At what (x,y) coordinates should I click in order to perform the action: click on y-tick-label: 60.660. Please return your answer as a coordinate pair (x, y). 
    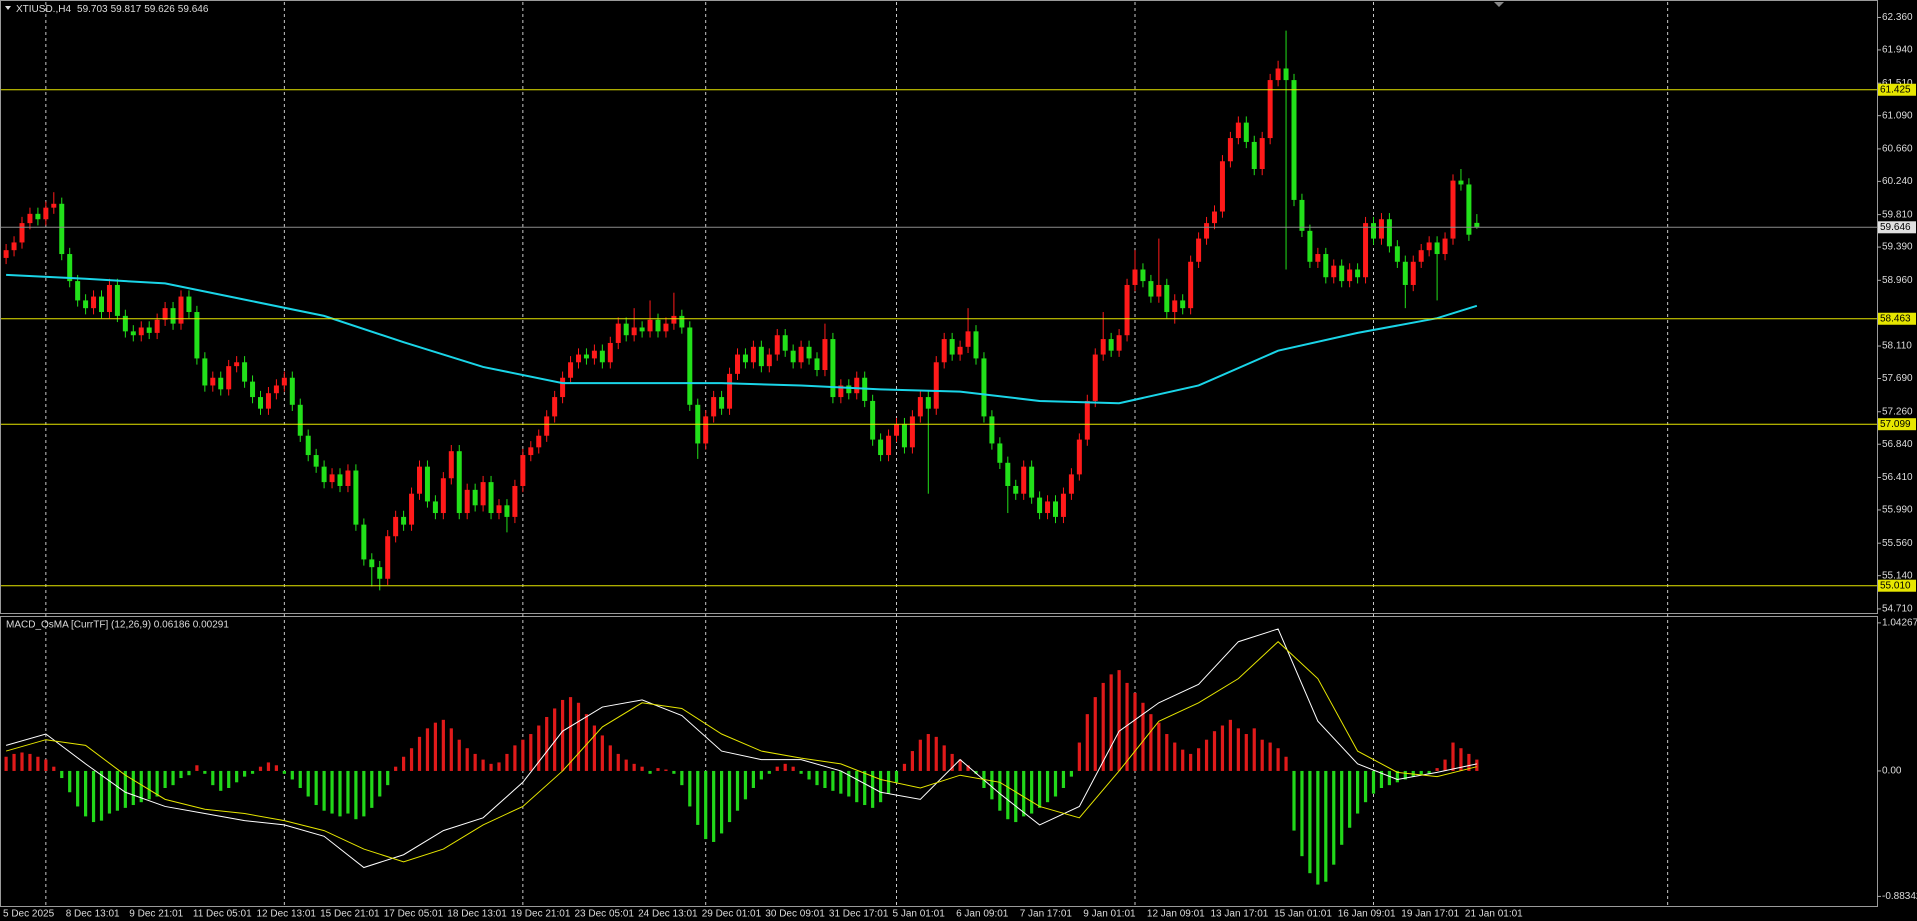
    Looking at the image, I should click on (1897, 149).